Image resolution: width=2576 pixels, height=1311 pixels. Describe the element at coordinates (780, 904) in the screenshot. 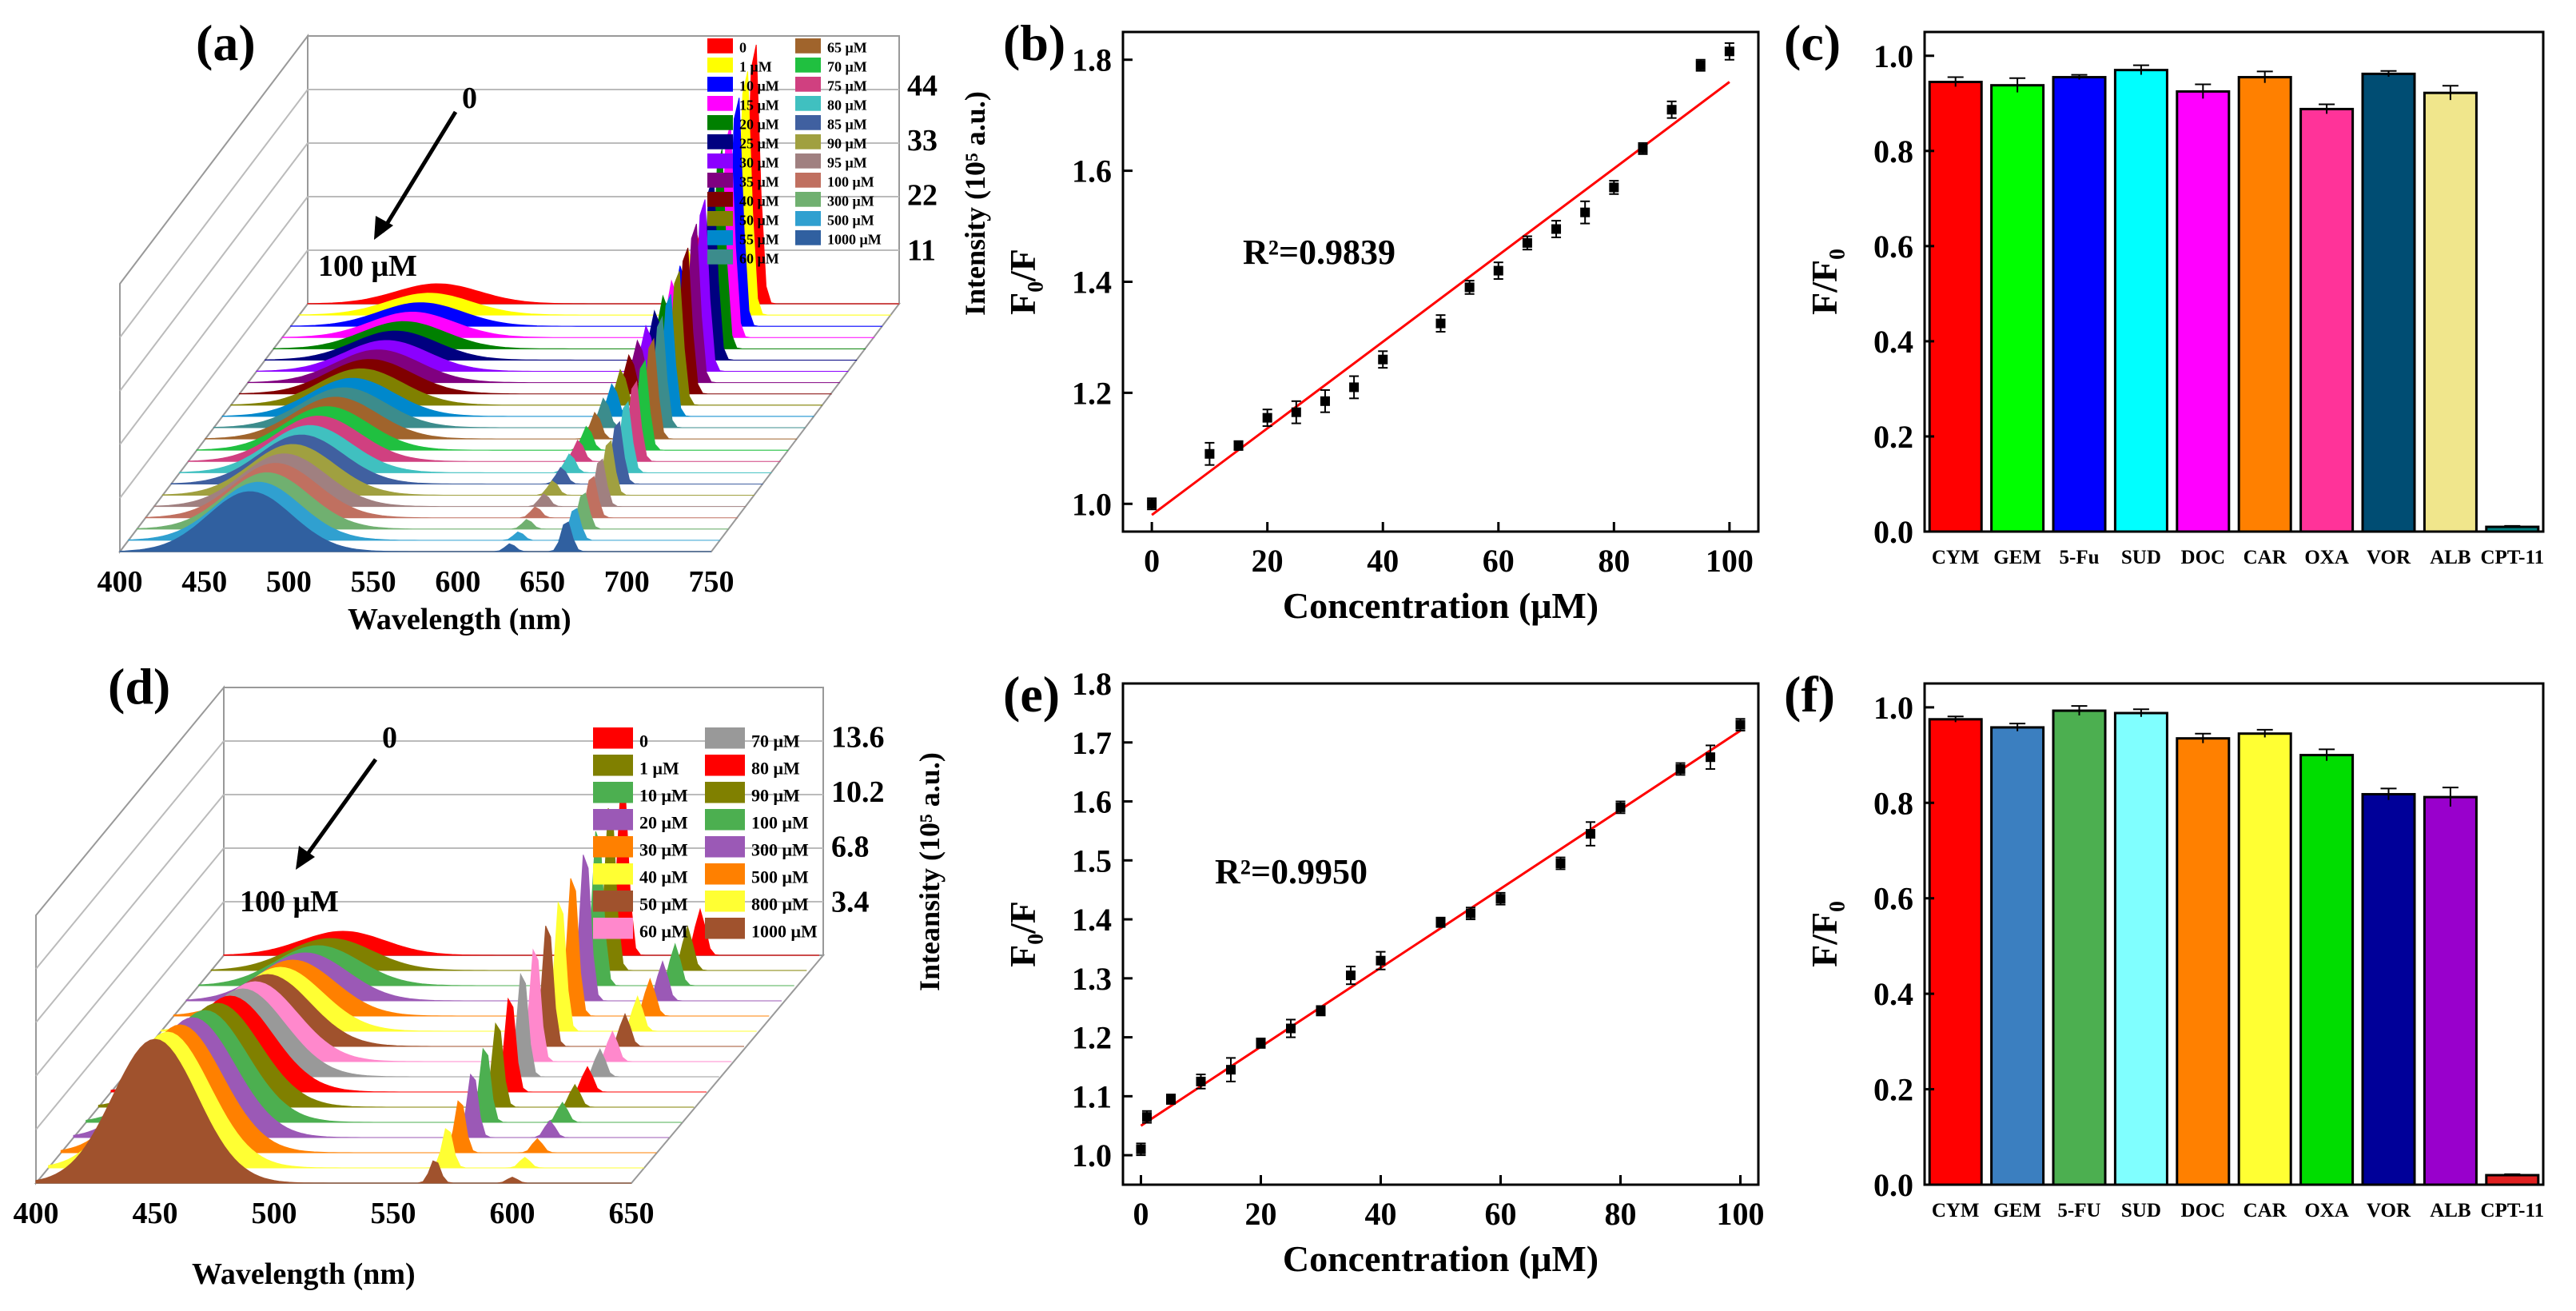

I see `legend-label: 800 μM` at that location.